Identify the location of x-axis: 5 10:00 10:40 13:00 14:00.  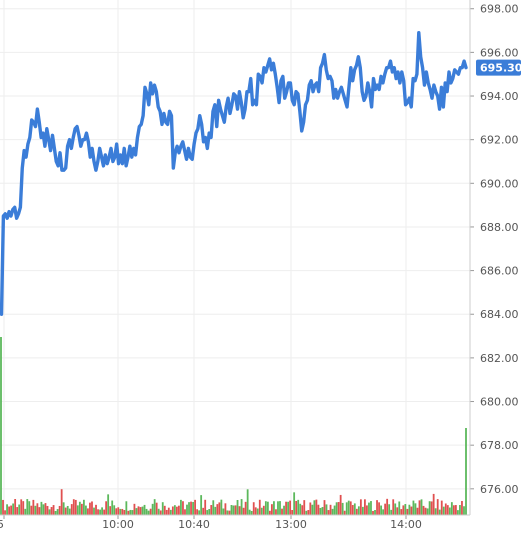
(235, 522).